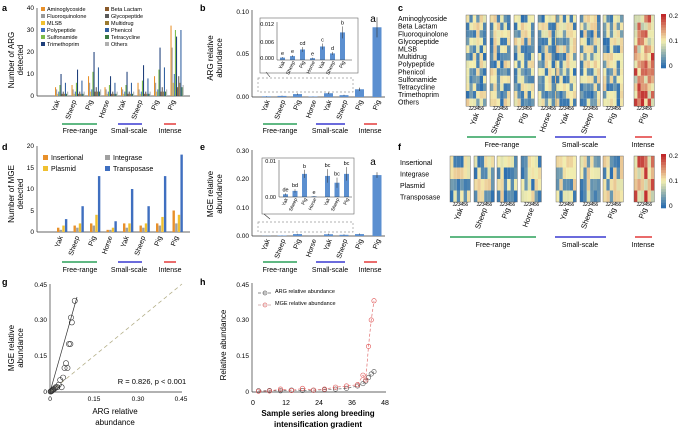 Image resolution: width=685 pixels, height=434 pixels. What do you see at coordinates (305, 304) in the screenshot?
I see `panel-h-legend-mge-label: MGE relative abundance` at bounding box center [305, 304].